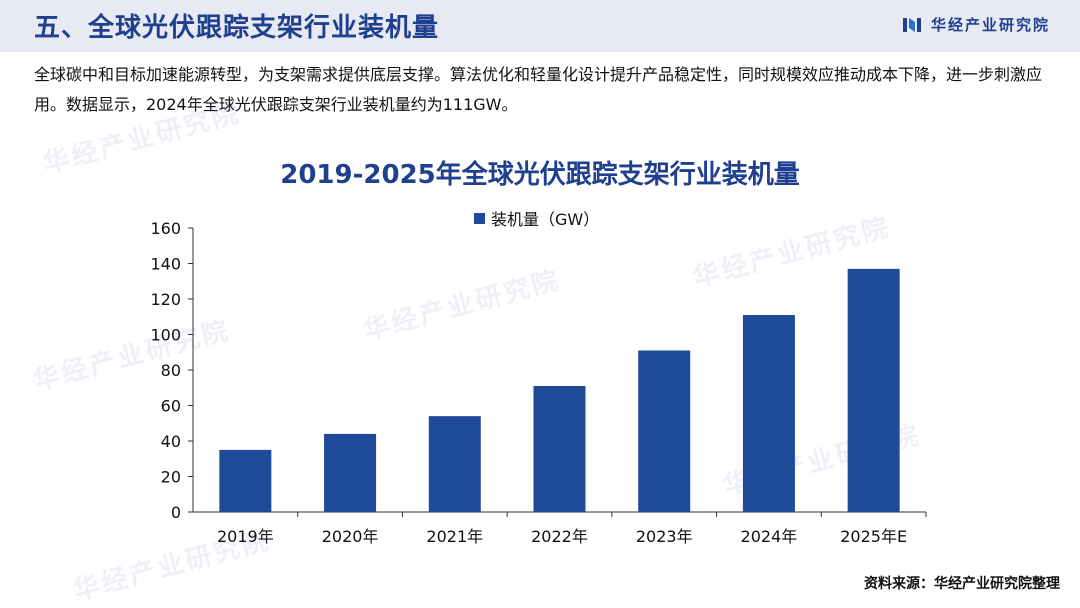  Describe the element at coordinates (559, 536) in the screenshot. I see `x-tick-label: 2022年` at that location.